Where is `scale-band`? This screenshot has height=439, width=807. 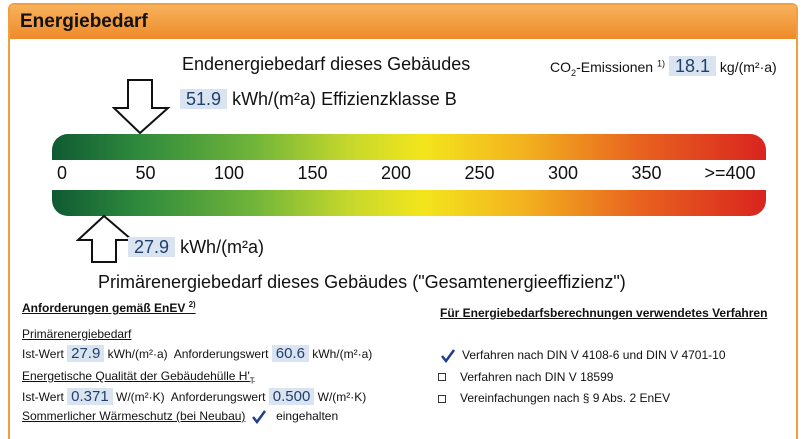 scale-band is located at coordinates (409, 175).